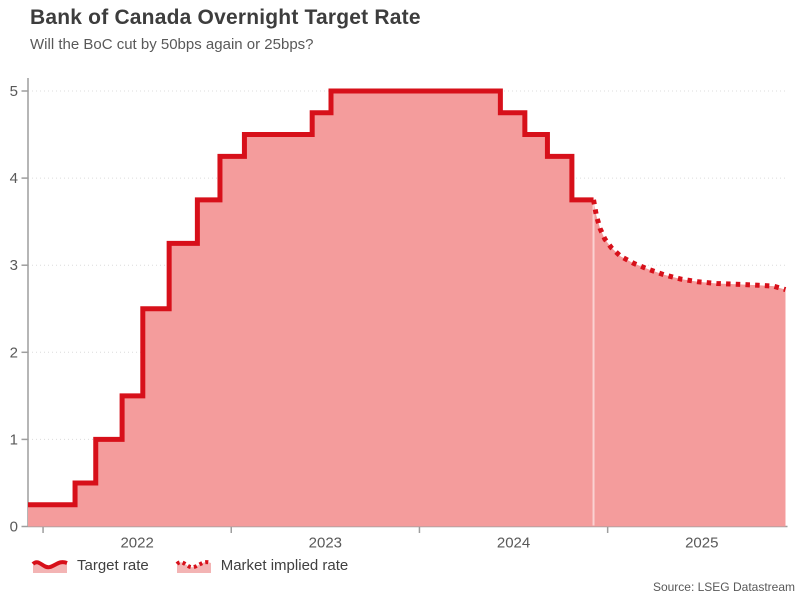 Image resolution: width=801 pixels, height=601 pixels. What do you see at coordinates (136, 543) in the screenshot?
I see `svg-text: 2022` at bounding box center [136, 543].